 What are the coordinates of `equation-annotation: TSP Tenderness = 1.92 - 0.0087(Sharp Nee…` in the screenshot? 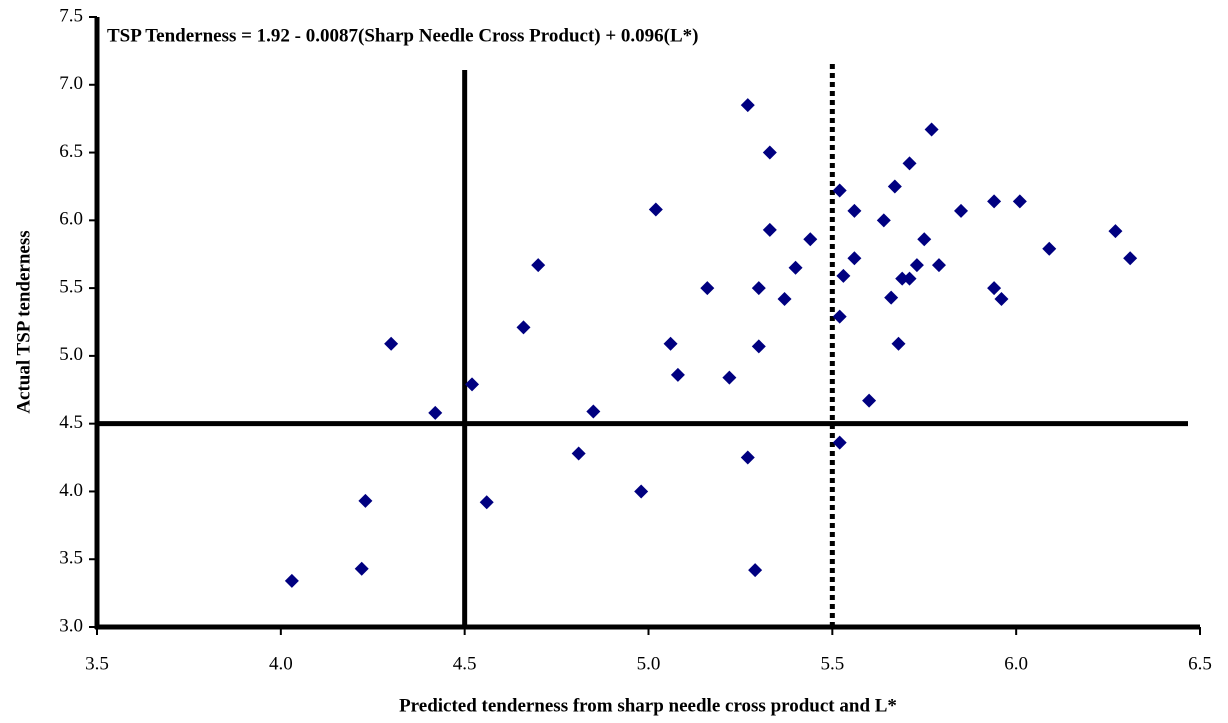 It's located at (403, 35).